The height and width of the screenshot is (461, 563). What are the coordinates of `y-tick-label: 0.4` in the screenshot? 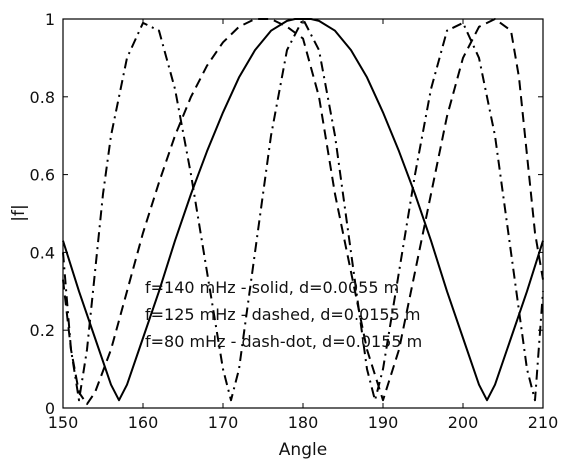 It's located at (42, 252).